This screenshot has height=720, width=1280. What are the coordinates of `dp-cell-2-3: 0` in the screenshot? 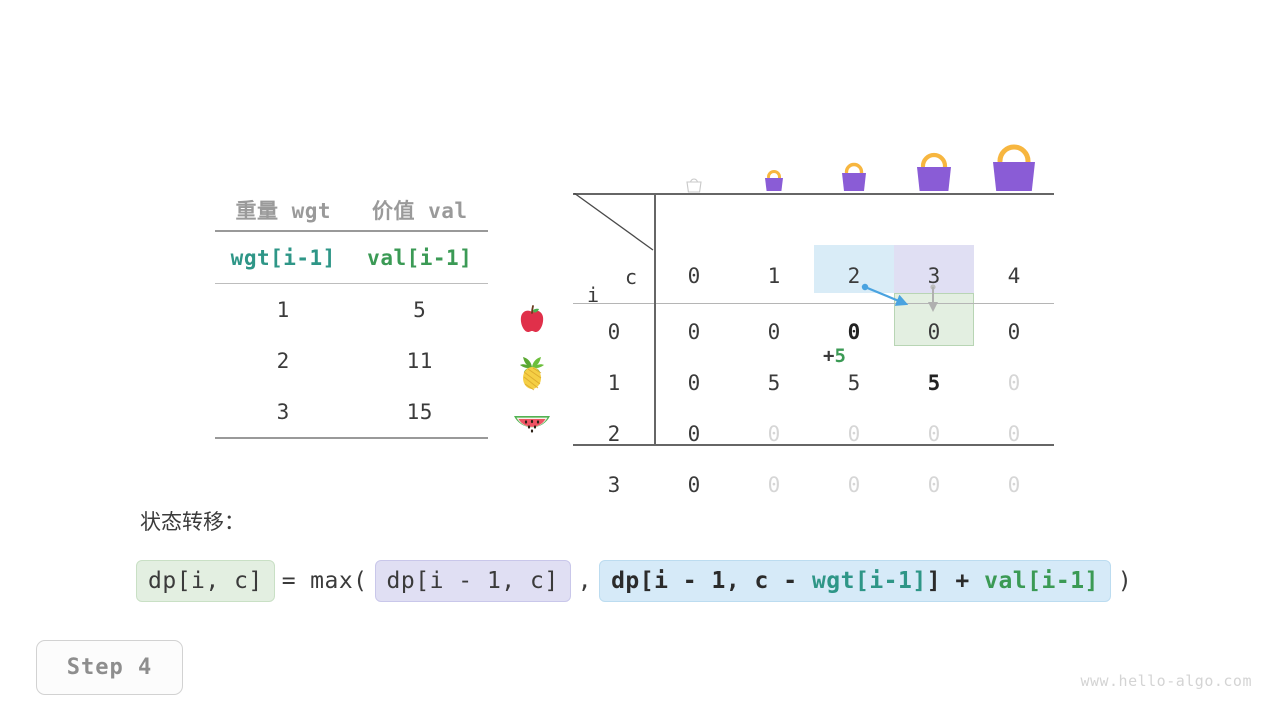 It's located at (934, 434).